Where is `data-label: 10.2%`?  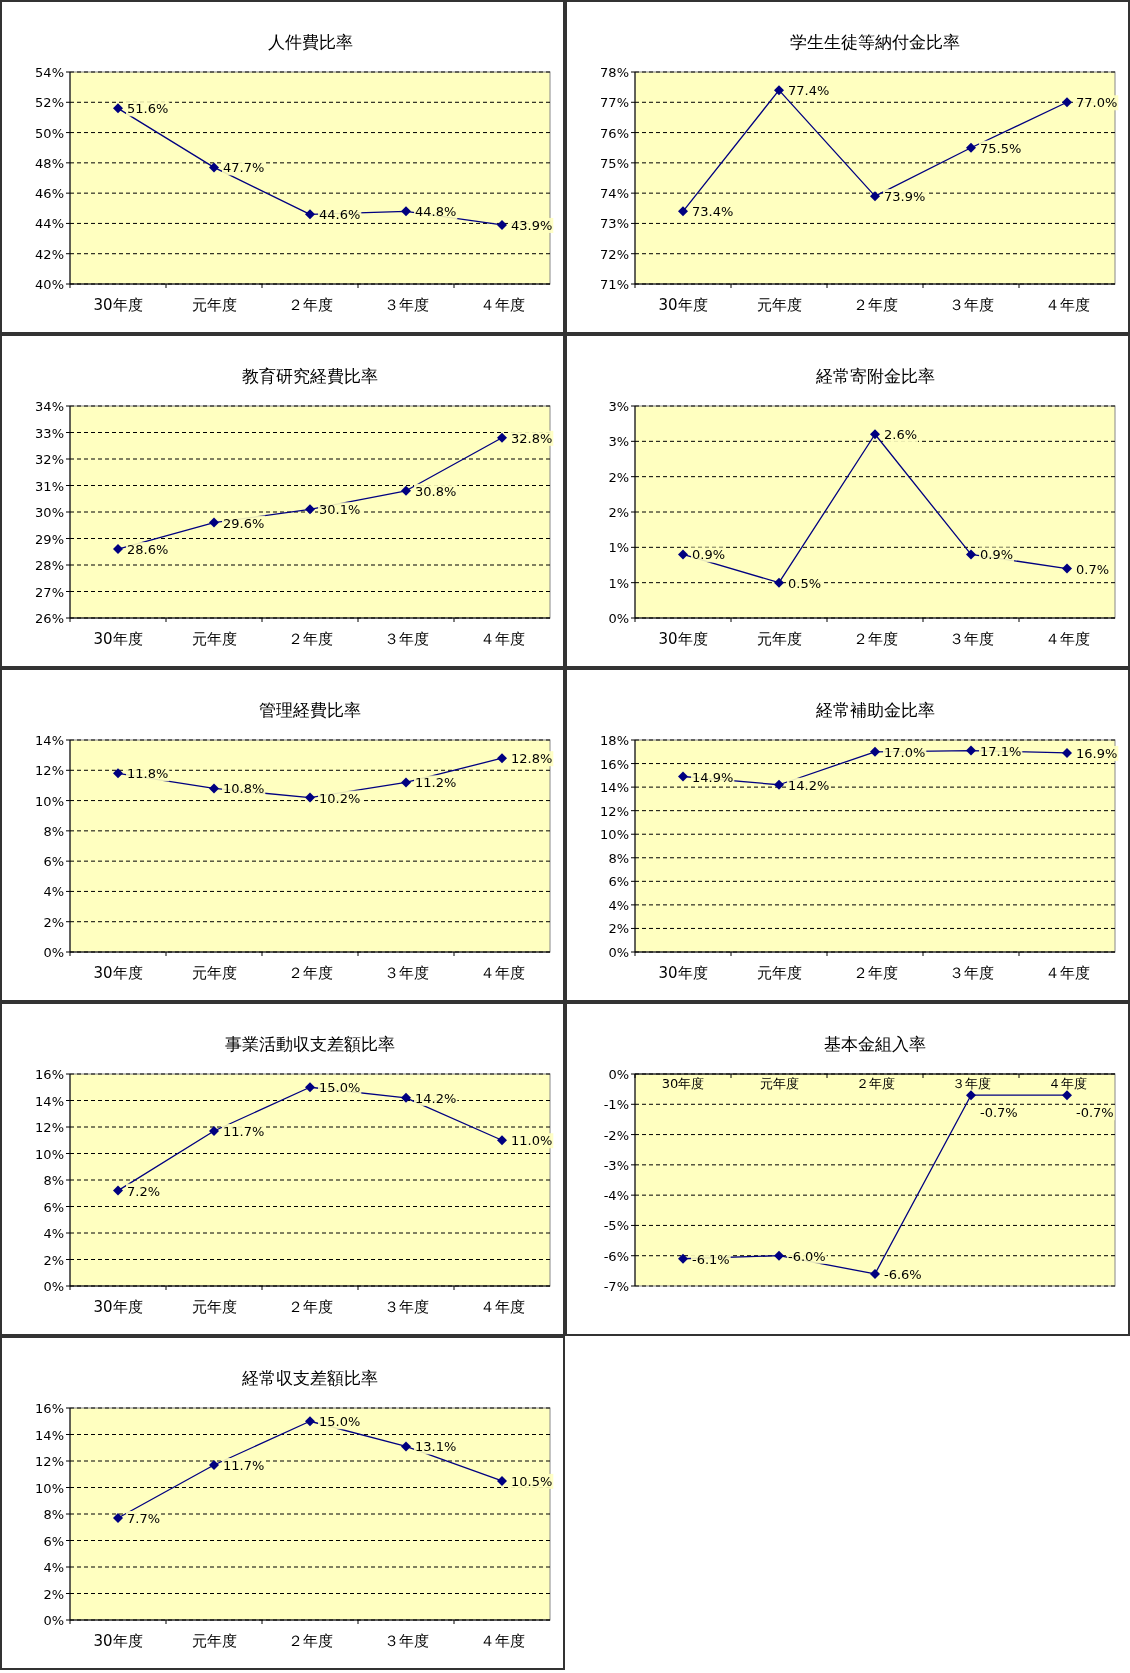 data-label: 10.2% is located at coordinates (340, 798).